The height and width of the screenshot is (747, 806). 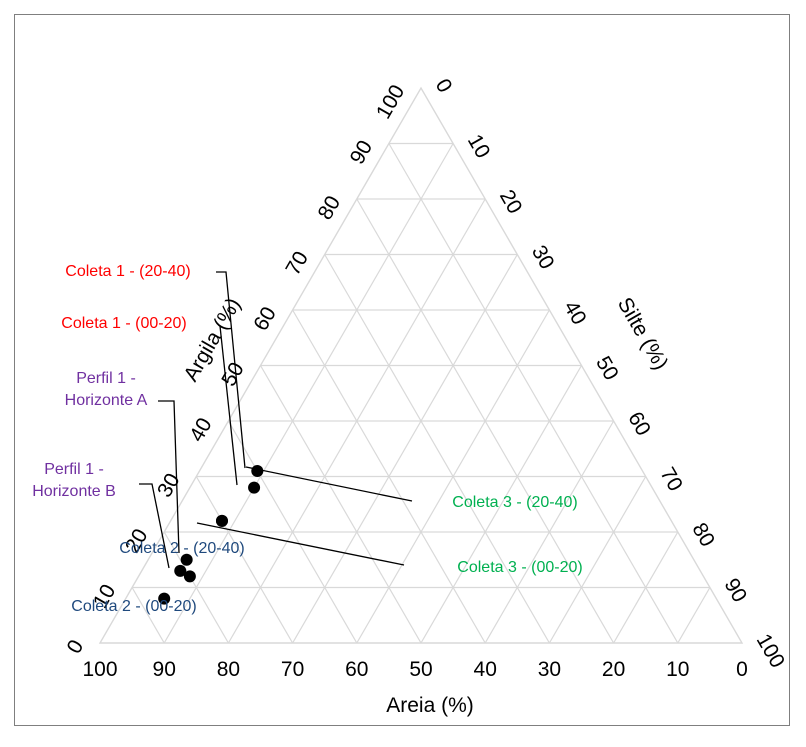 I want to click on point-label-4-line-0: Perfil 1 -, so click(x=106, y=378).